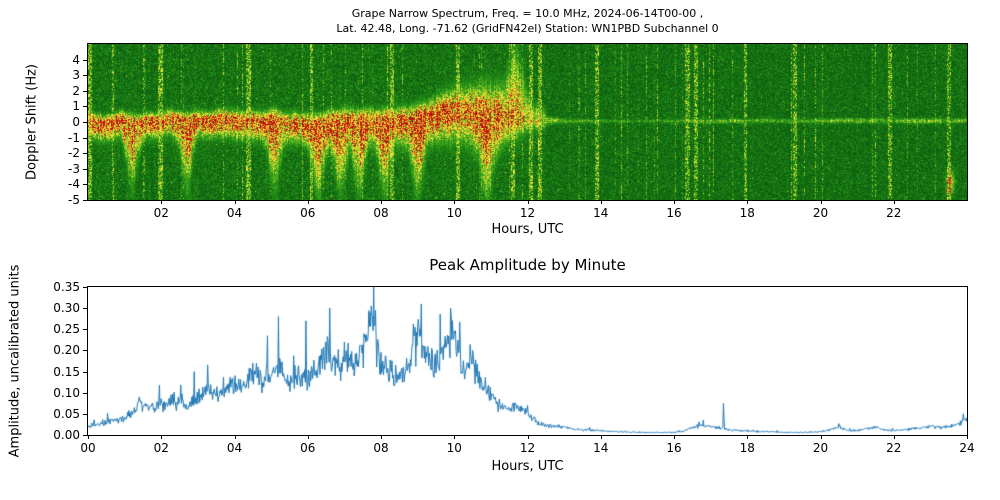 This screenshot has width=1000, height=500. I want to click on spectrogram-ytick-label: 3, so click(76, 75).